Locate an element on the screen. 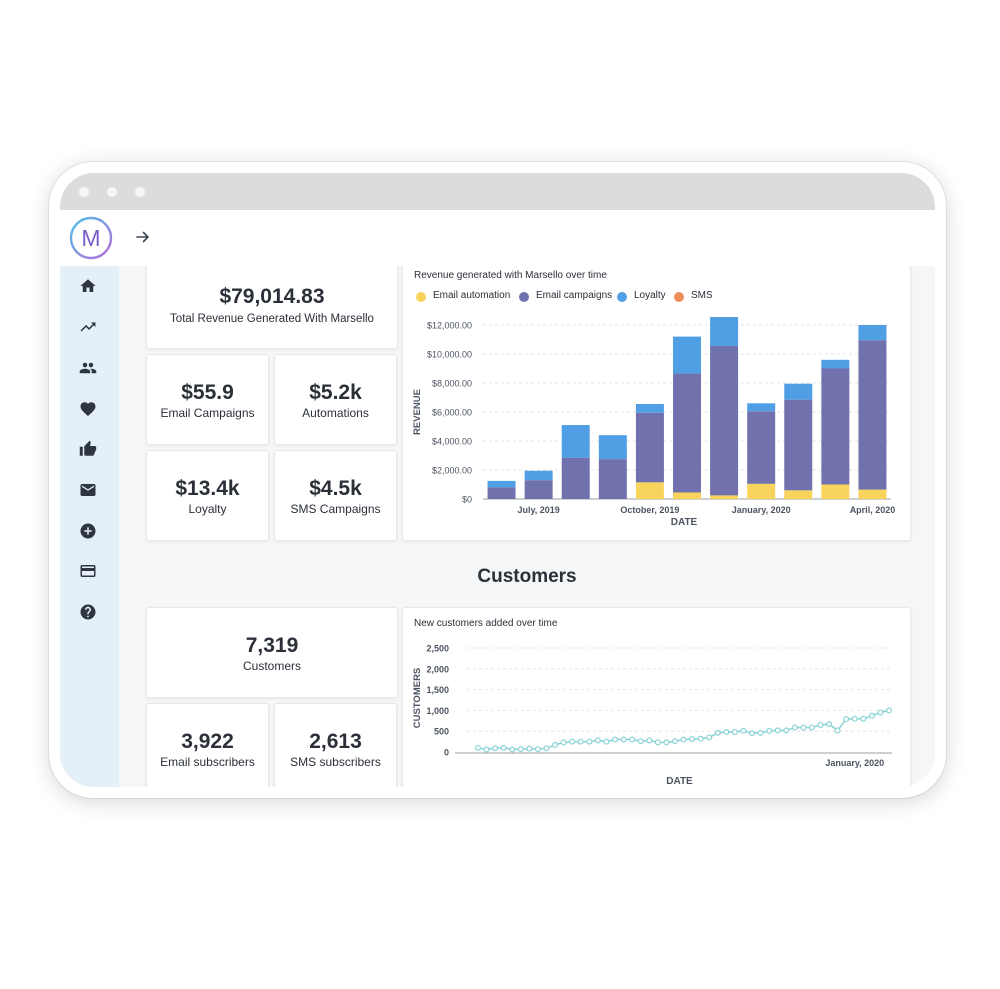 The height and width of the screenshot is (989, 1000). x-tick-label: October, 2019 is located at coordinates (649, 510).